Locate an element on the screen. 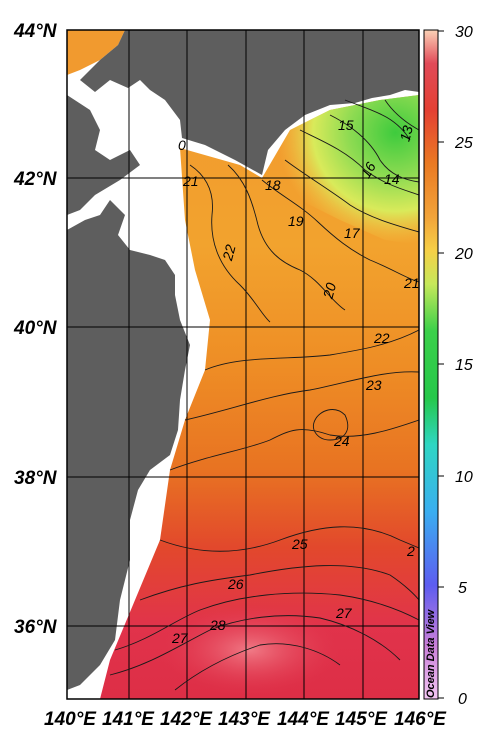 This screenshot has height=749, width=490. contour-label: 2 is located at coordinates (410, 551).